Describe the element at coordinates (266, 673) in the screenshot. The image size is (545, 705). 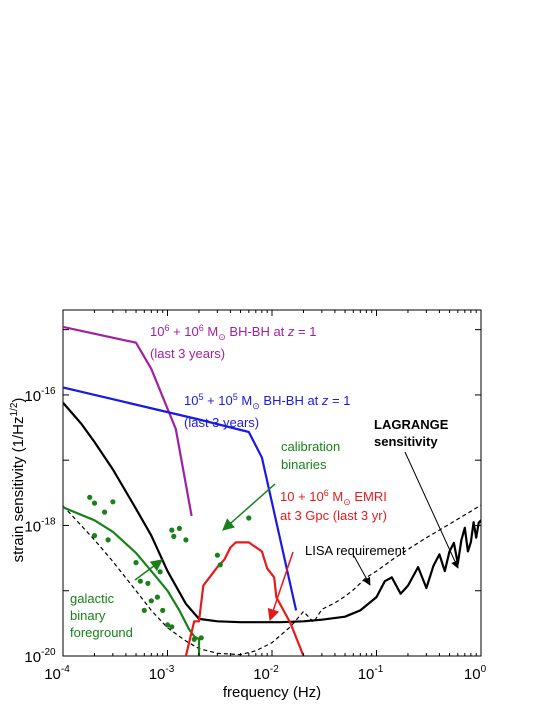
I see `x-tick-label: 10⁻²` at that location.